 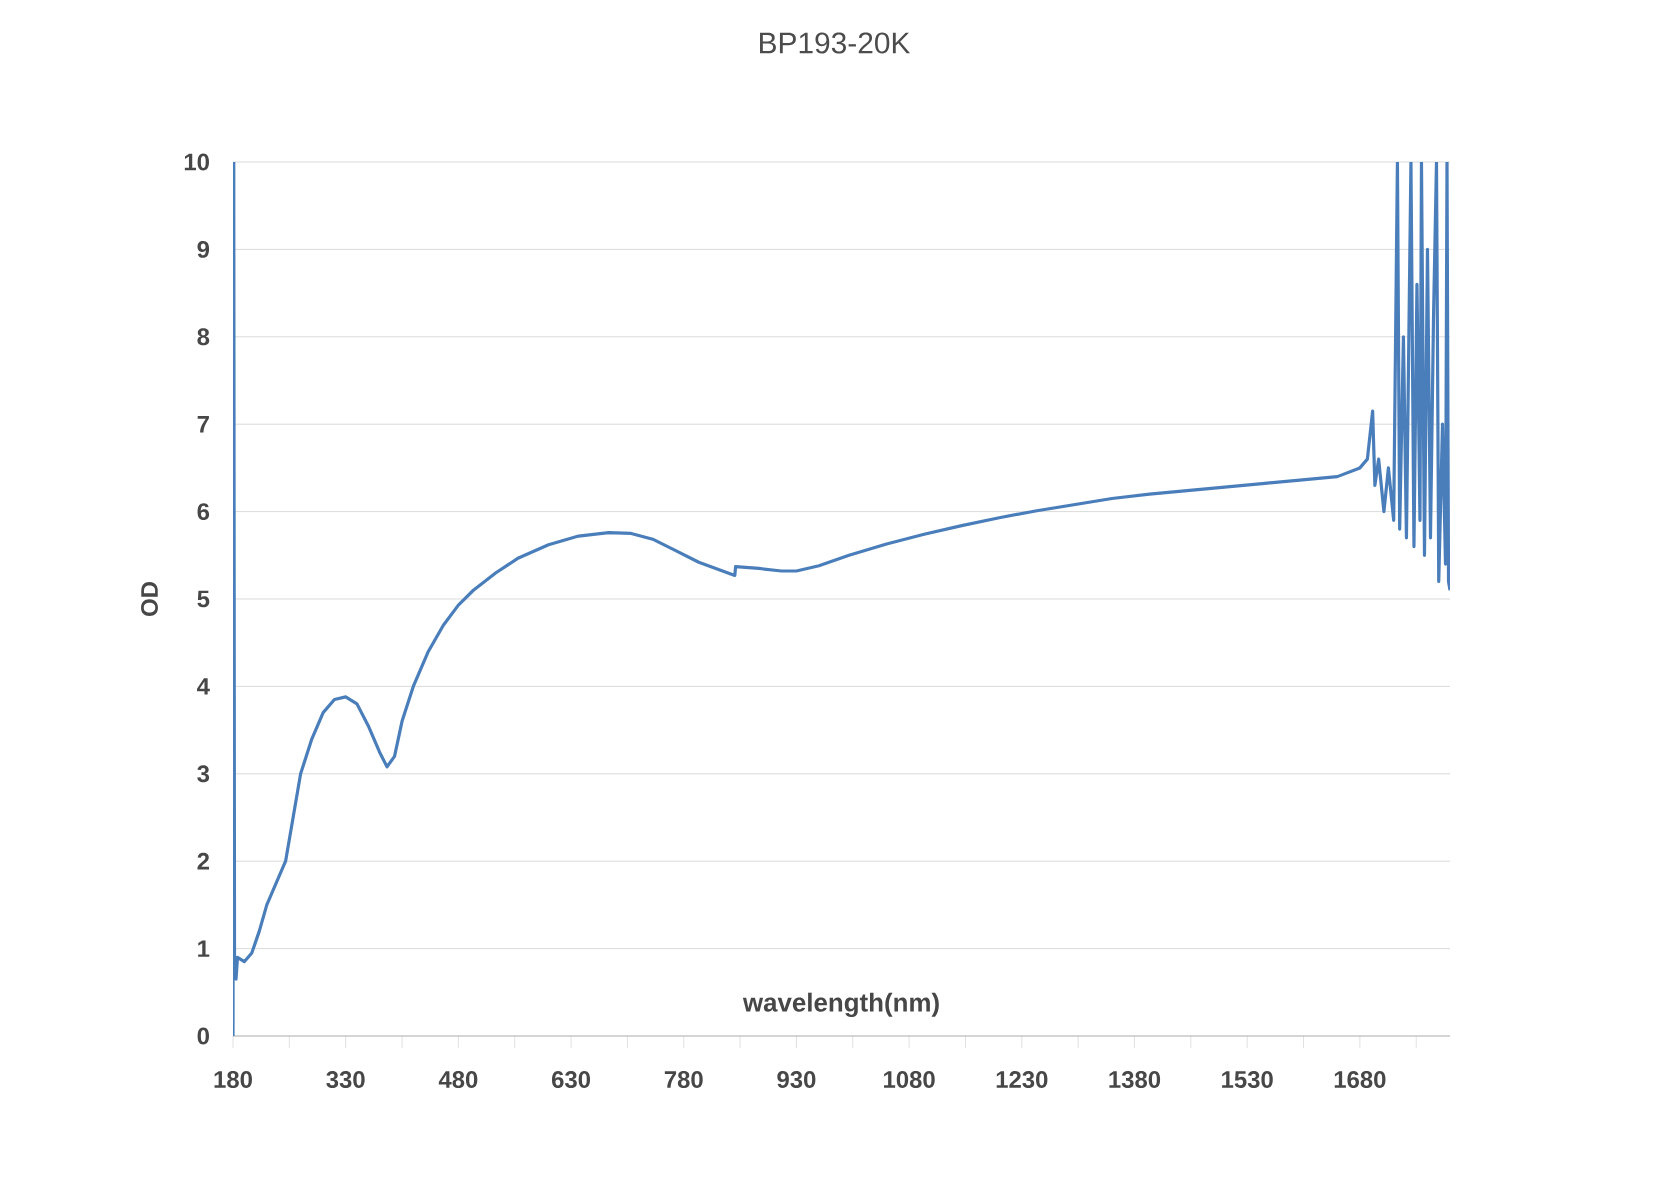 What do you see at coordinates (345, 1080) in the screenshot?
I see `x-tick-label: 330` at bounding box center [345, 1080].